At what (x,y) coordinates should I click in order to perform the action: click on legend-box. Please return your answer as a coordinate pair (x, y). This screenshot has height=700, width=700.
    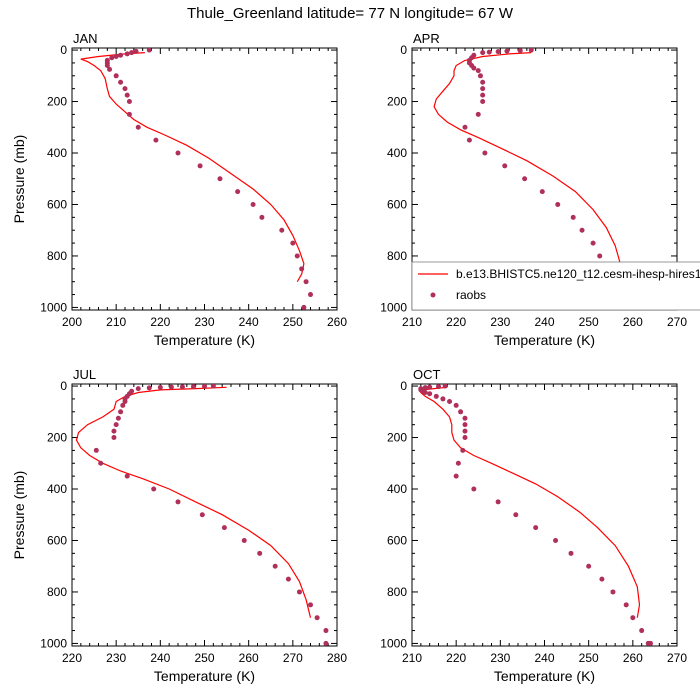
    Looking at the image, I should click on (555, 286).